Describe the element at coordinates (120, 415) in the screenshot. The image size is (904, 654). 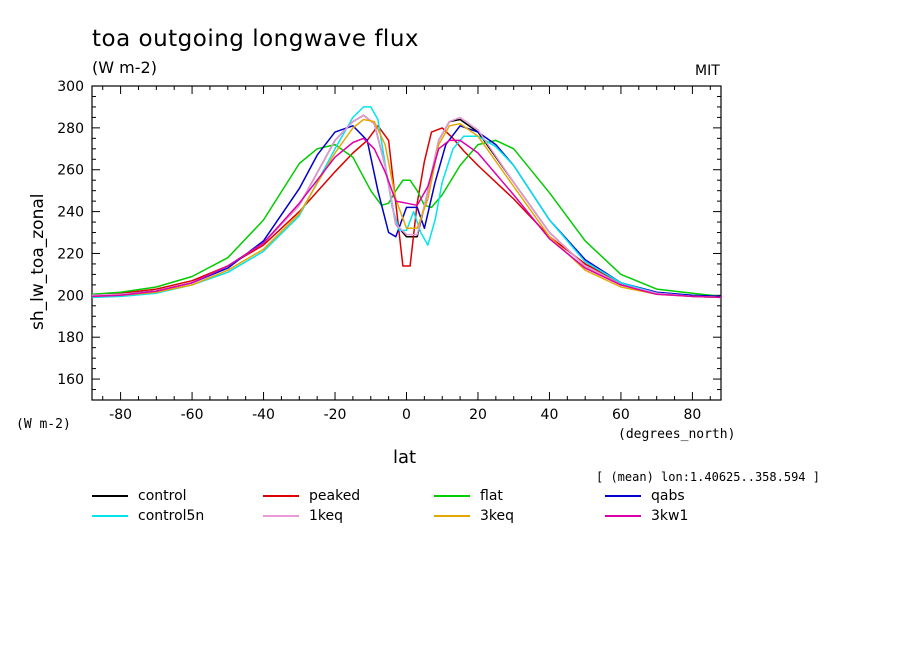
I see `x-tick-label: -80` at that location.